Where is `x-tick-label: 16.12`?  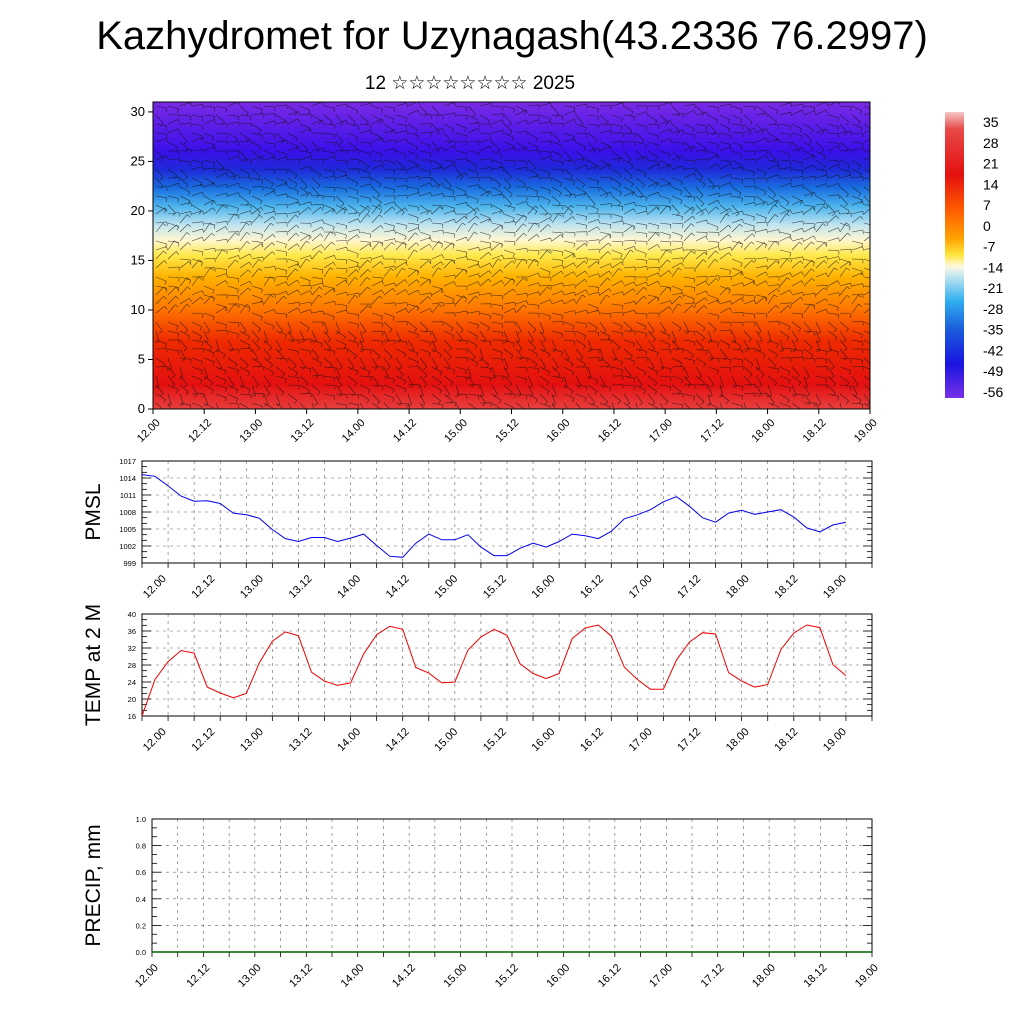
x-tick-label: 16.12 is located at coordinates (610, 976).